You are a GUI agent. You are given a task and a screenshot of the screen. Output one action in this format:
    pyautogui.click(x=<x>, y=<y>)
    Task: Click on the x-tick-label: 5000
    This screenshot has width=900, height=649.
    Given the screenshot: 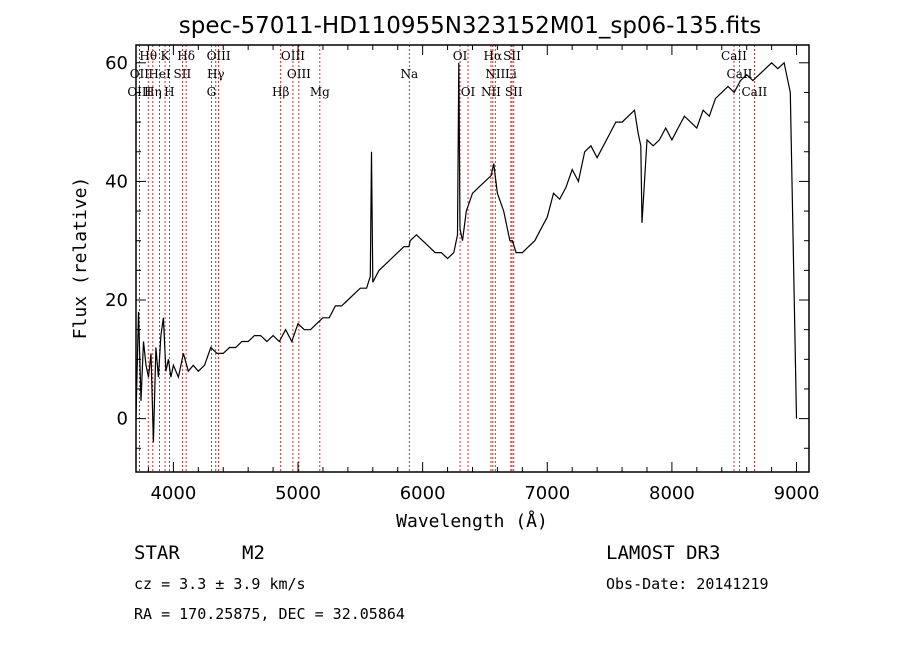 What is the action you would take?
    pyautogui.click(x=298, y=493)
    